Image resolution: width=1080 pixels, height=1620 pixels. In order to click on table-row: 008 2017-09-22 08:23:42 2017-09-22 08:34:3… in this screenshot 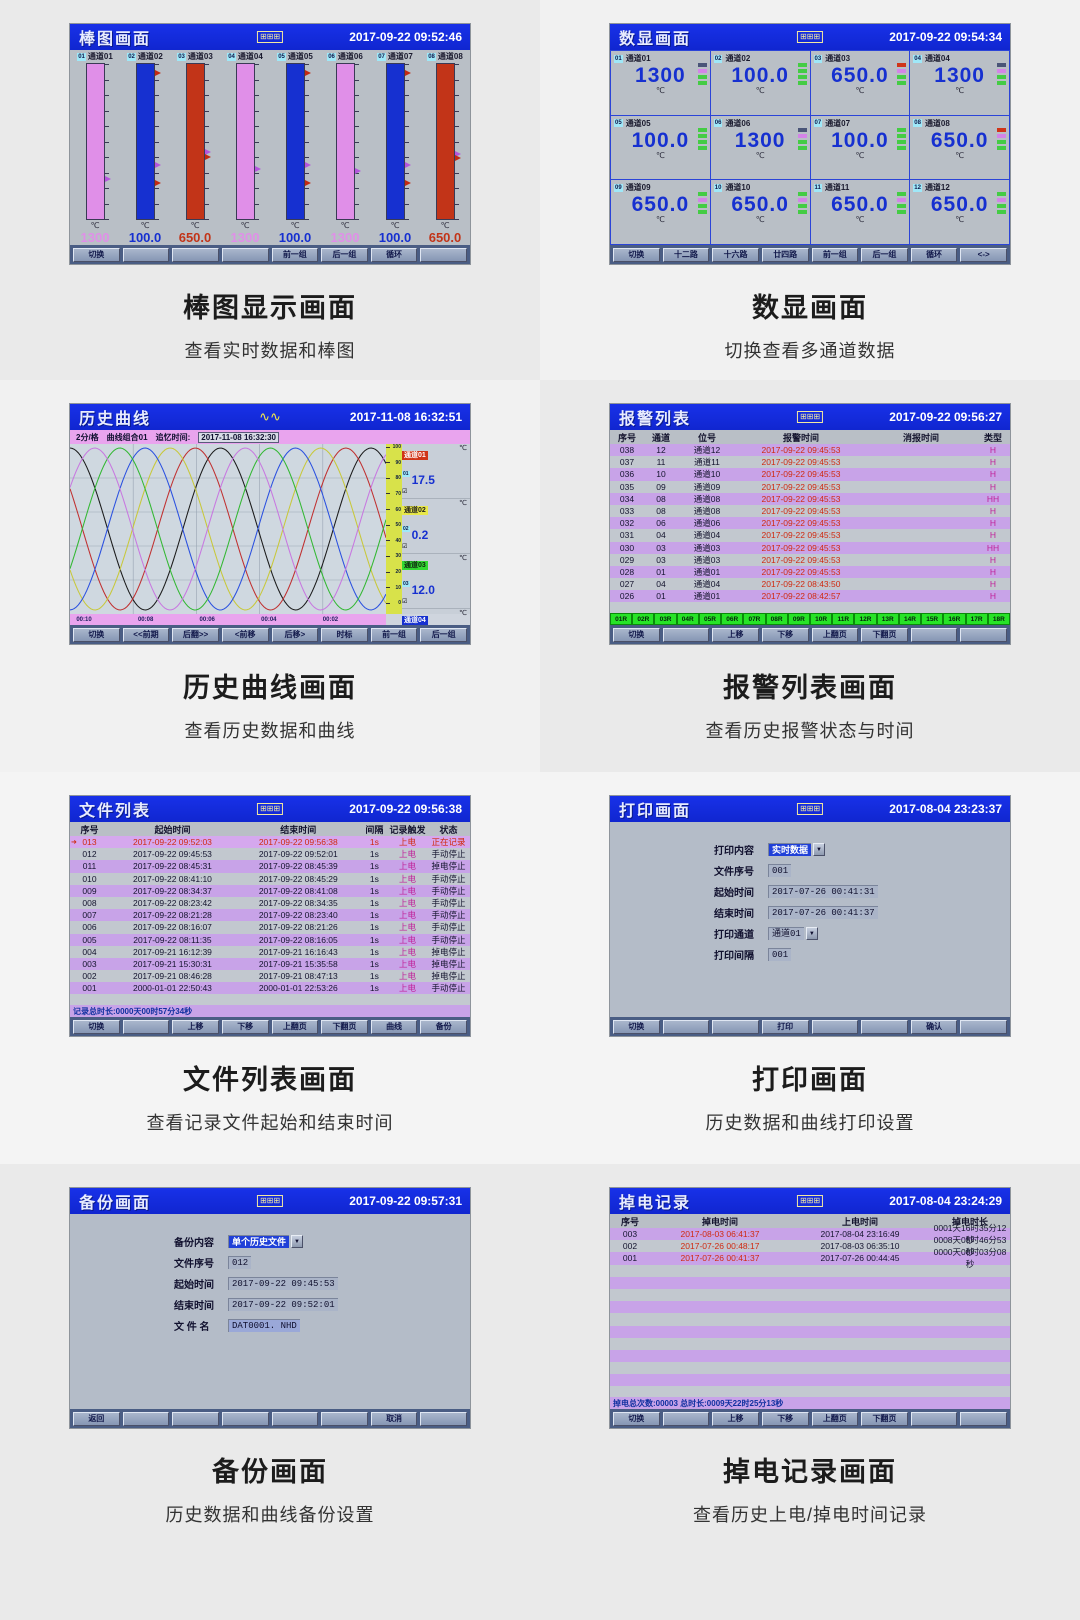, I will do `click(270, 903)`.